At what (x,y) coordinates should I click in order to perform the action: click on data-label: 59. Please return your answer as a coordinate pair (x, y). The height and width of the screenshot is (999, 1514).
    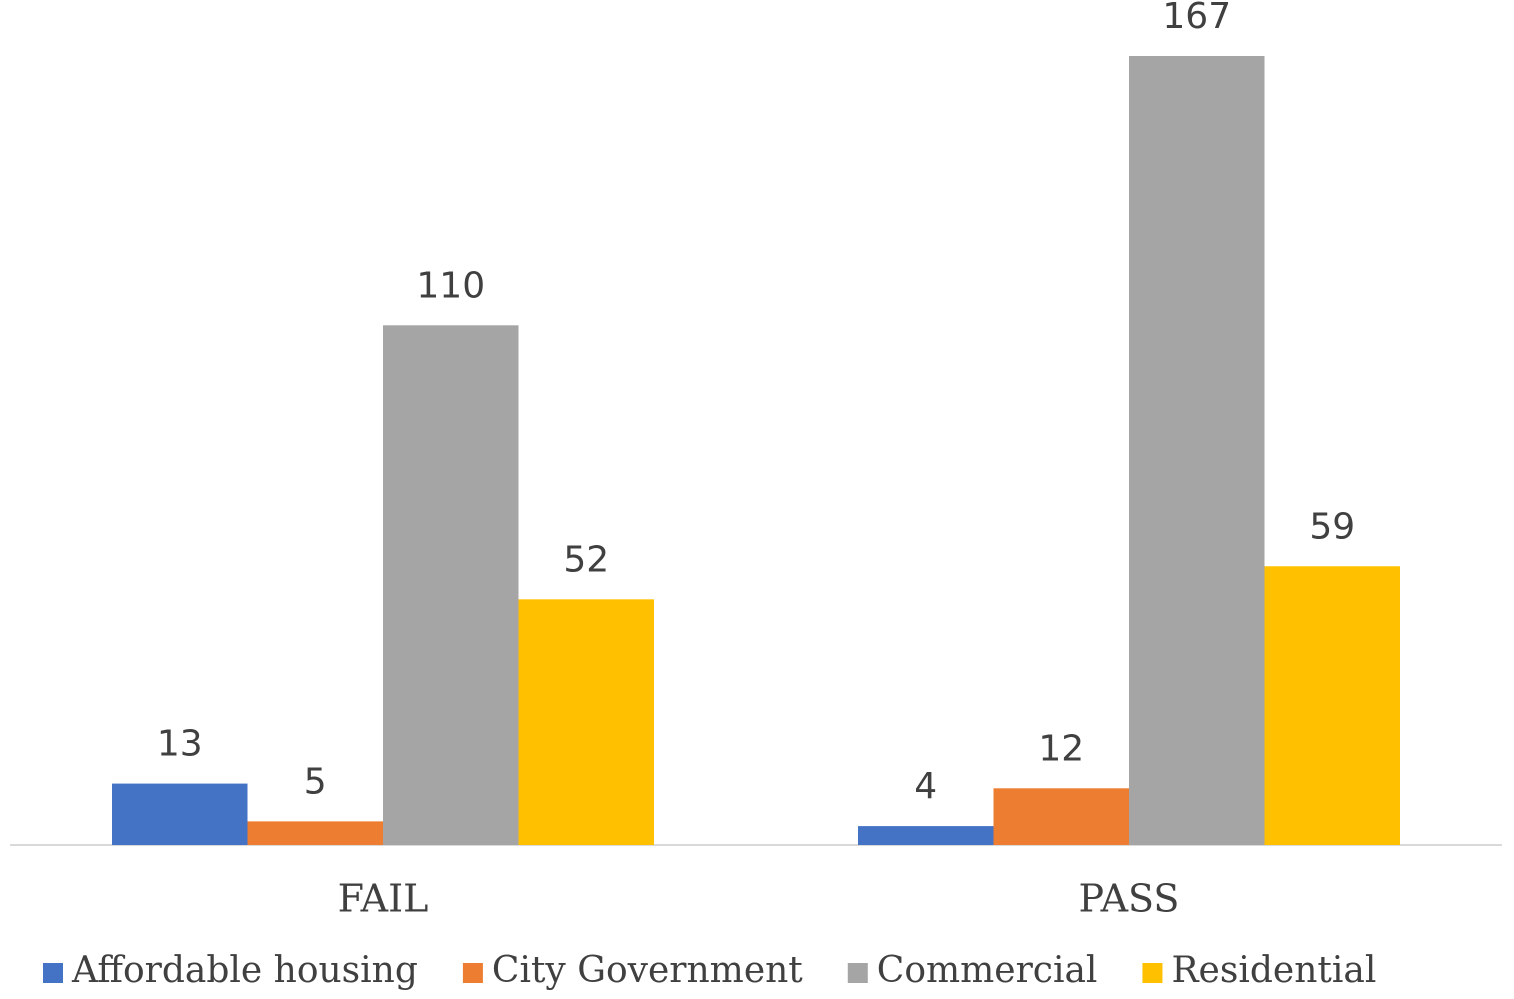
    Looking at the image, I should click on (1332, 526).